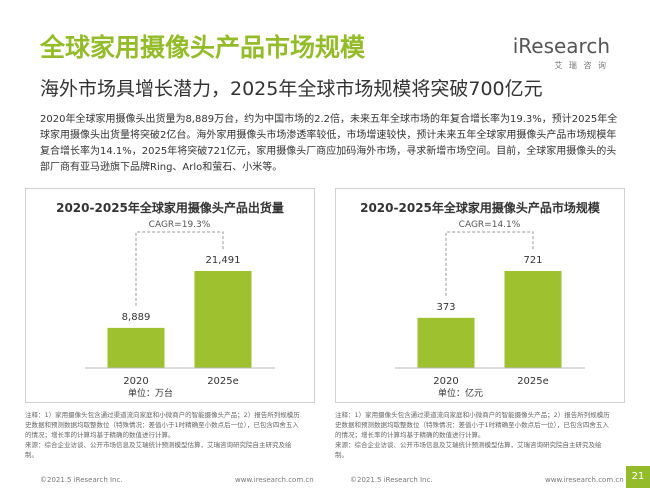 The height and width of the screenshot is (488, 650). Describe the element at coordinates (638, 477) in the screenshot. I see `page-number: 21` at that location.